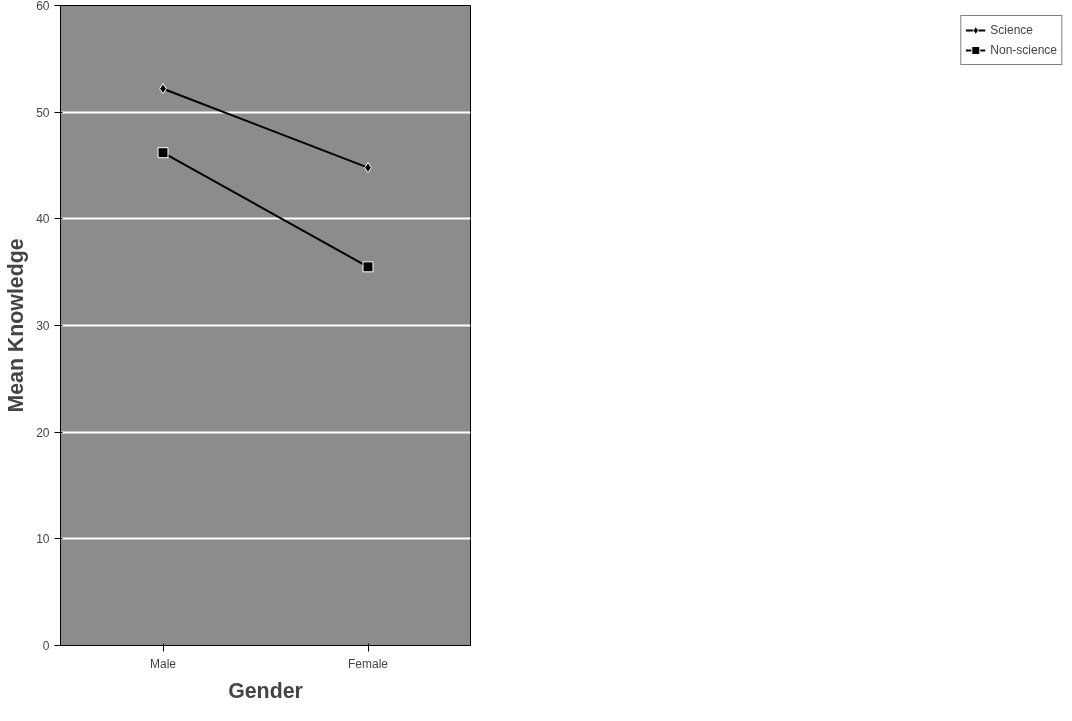  Describe the element at coordinates (265, 690) in the screenshot. I see `x-axis-title: Gender` at that location.